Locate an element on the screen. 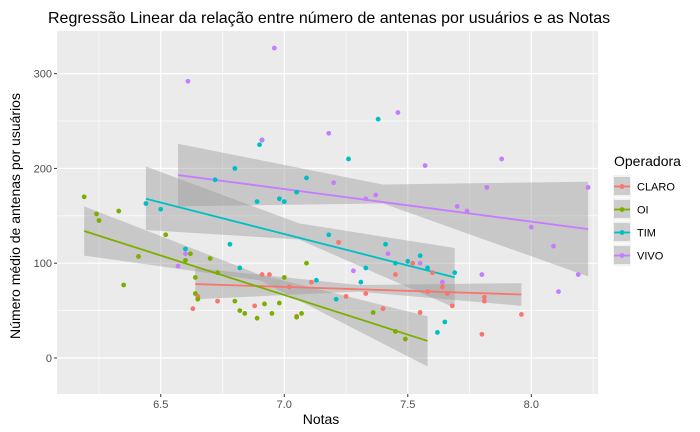 This screenshot has width=700, height=432. legend-key-vivo is located at coordinates (622, 255).